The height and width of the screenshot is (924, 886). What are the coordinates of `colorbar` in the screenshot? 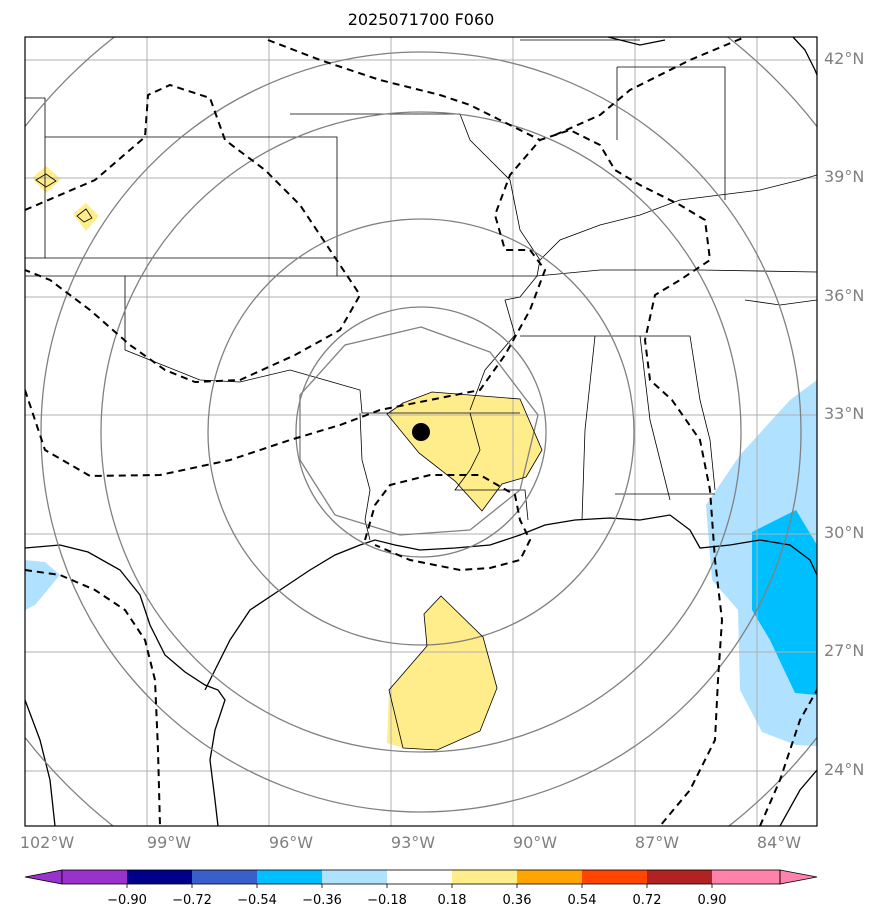 It's located at (421, 878).